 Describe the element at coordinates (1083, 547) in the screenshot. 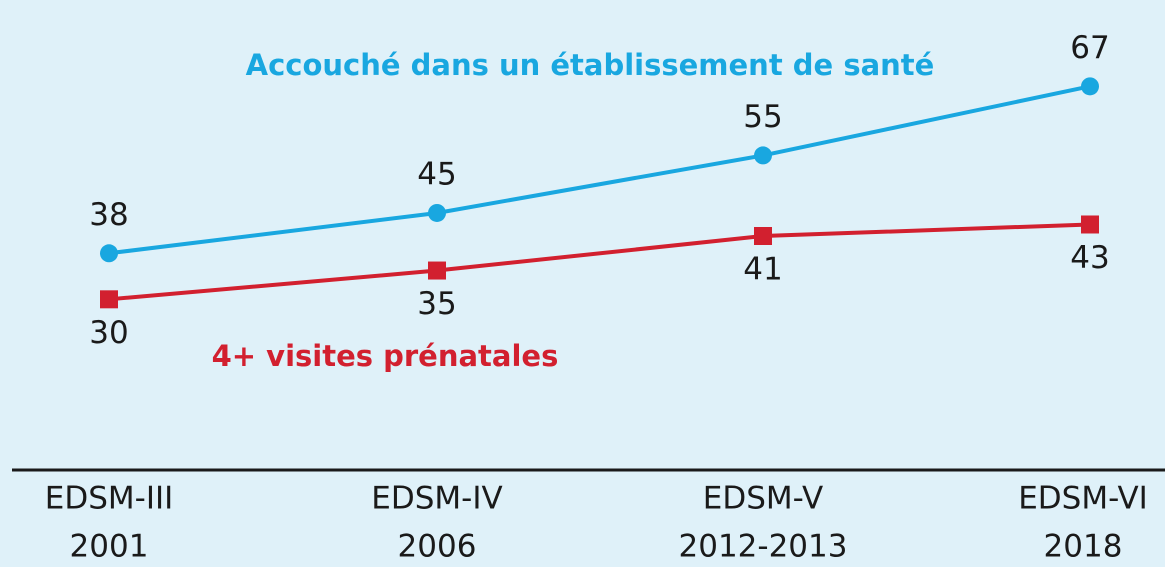

I see `x-tick-label: 2018` at that location.